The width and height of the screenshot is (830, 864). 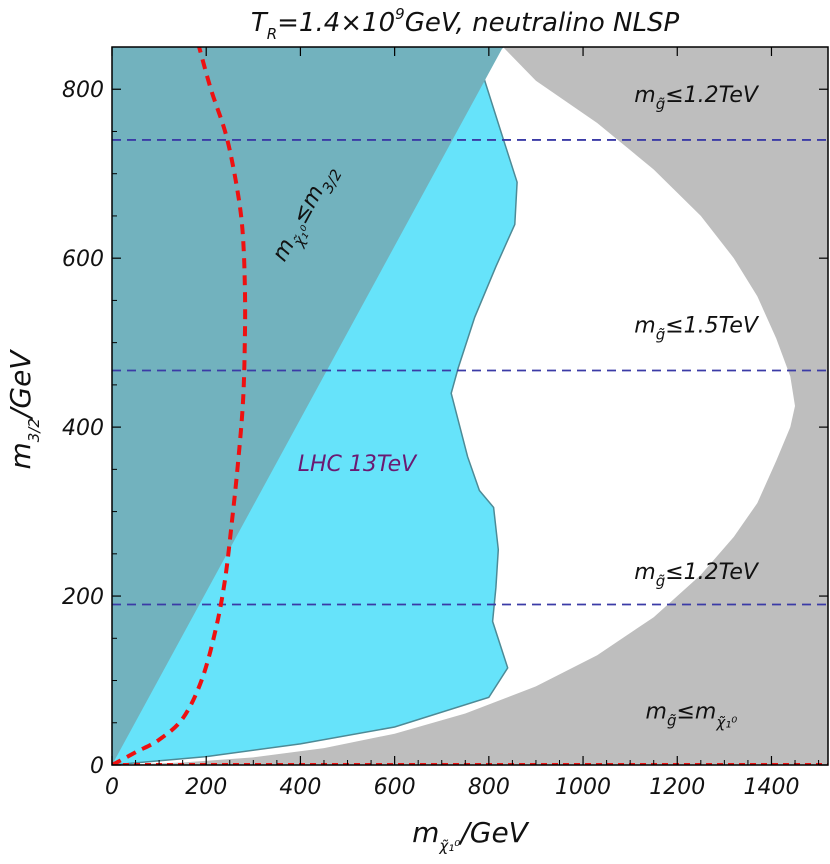 I want to click on x-tick-label: 200, so click(x=206, y=787).